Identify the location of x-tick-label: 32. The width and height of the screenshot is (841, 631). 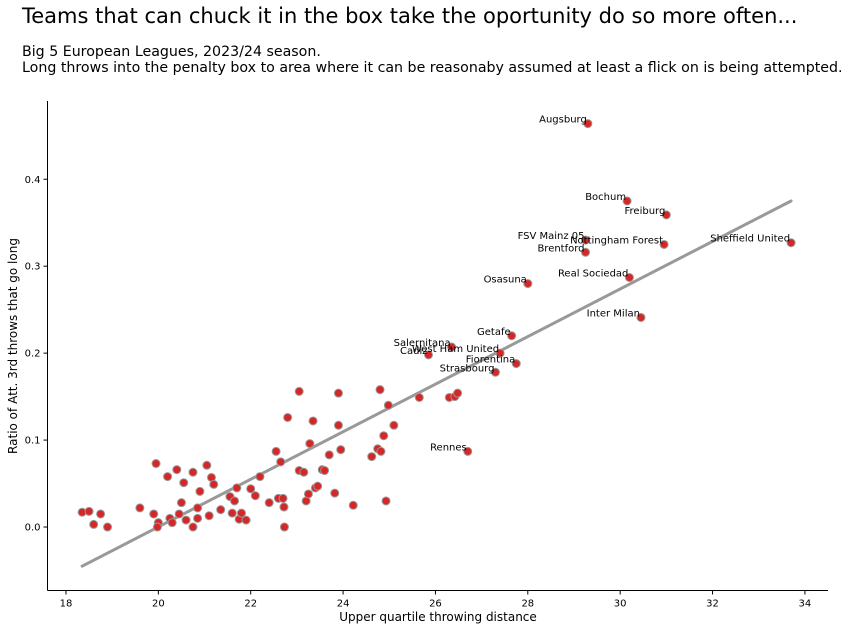
(712, 604).